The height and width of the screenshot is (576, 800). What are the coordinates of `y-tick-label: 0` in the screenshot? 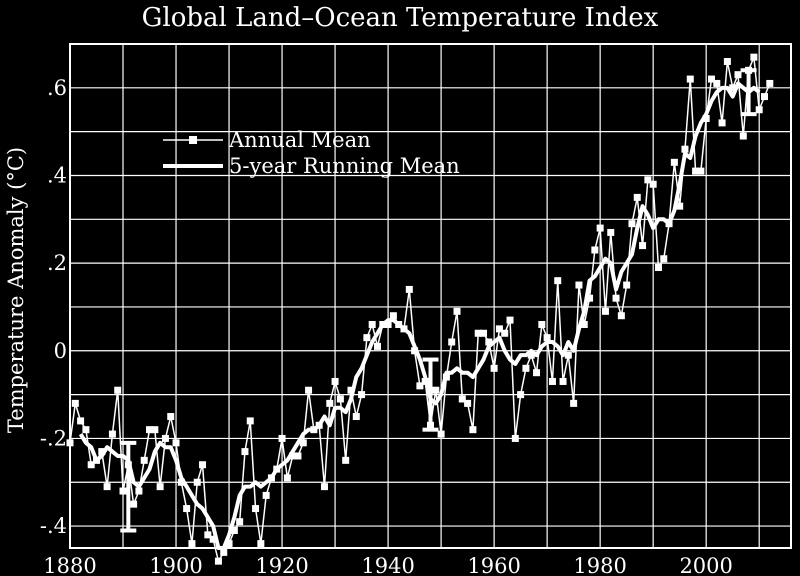 It's located at (60, 351).